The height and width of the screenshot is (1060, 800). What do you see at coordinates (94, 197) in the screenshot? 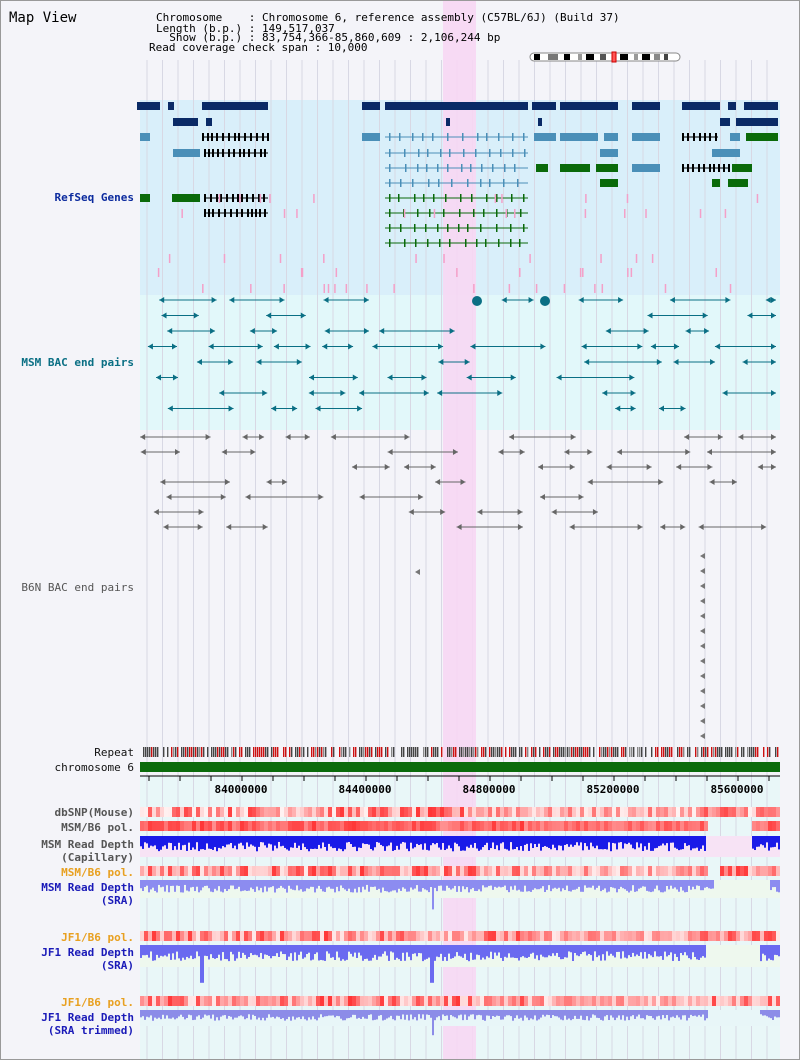
I see `refseq-genes-label: RefSeq Genes` at bounding box center [94, 197].